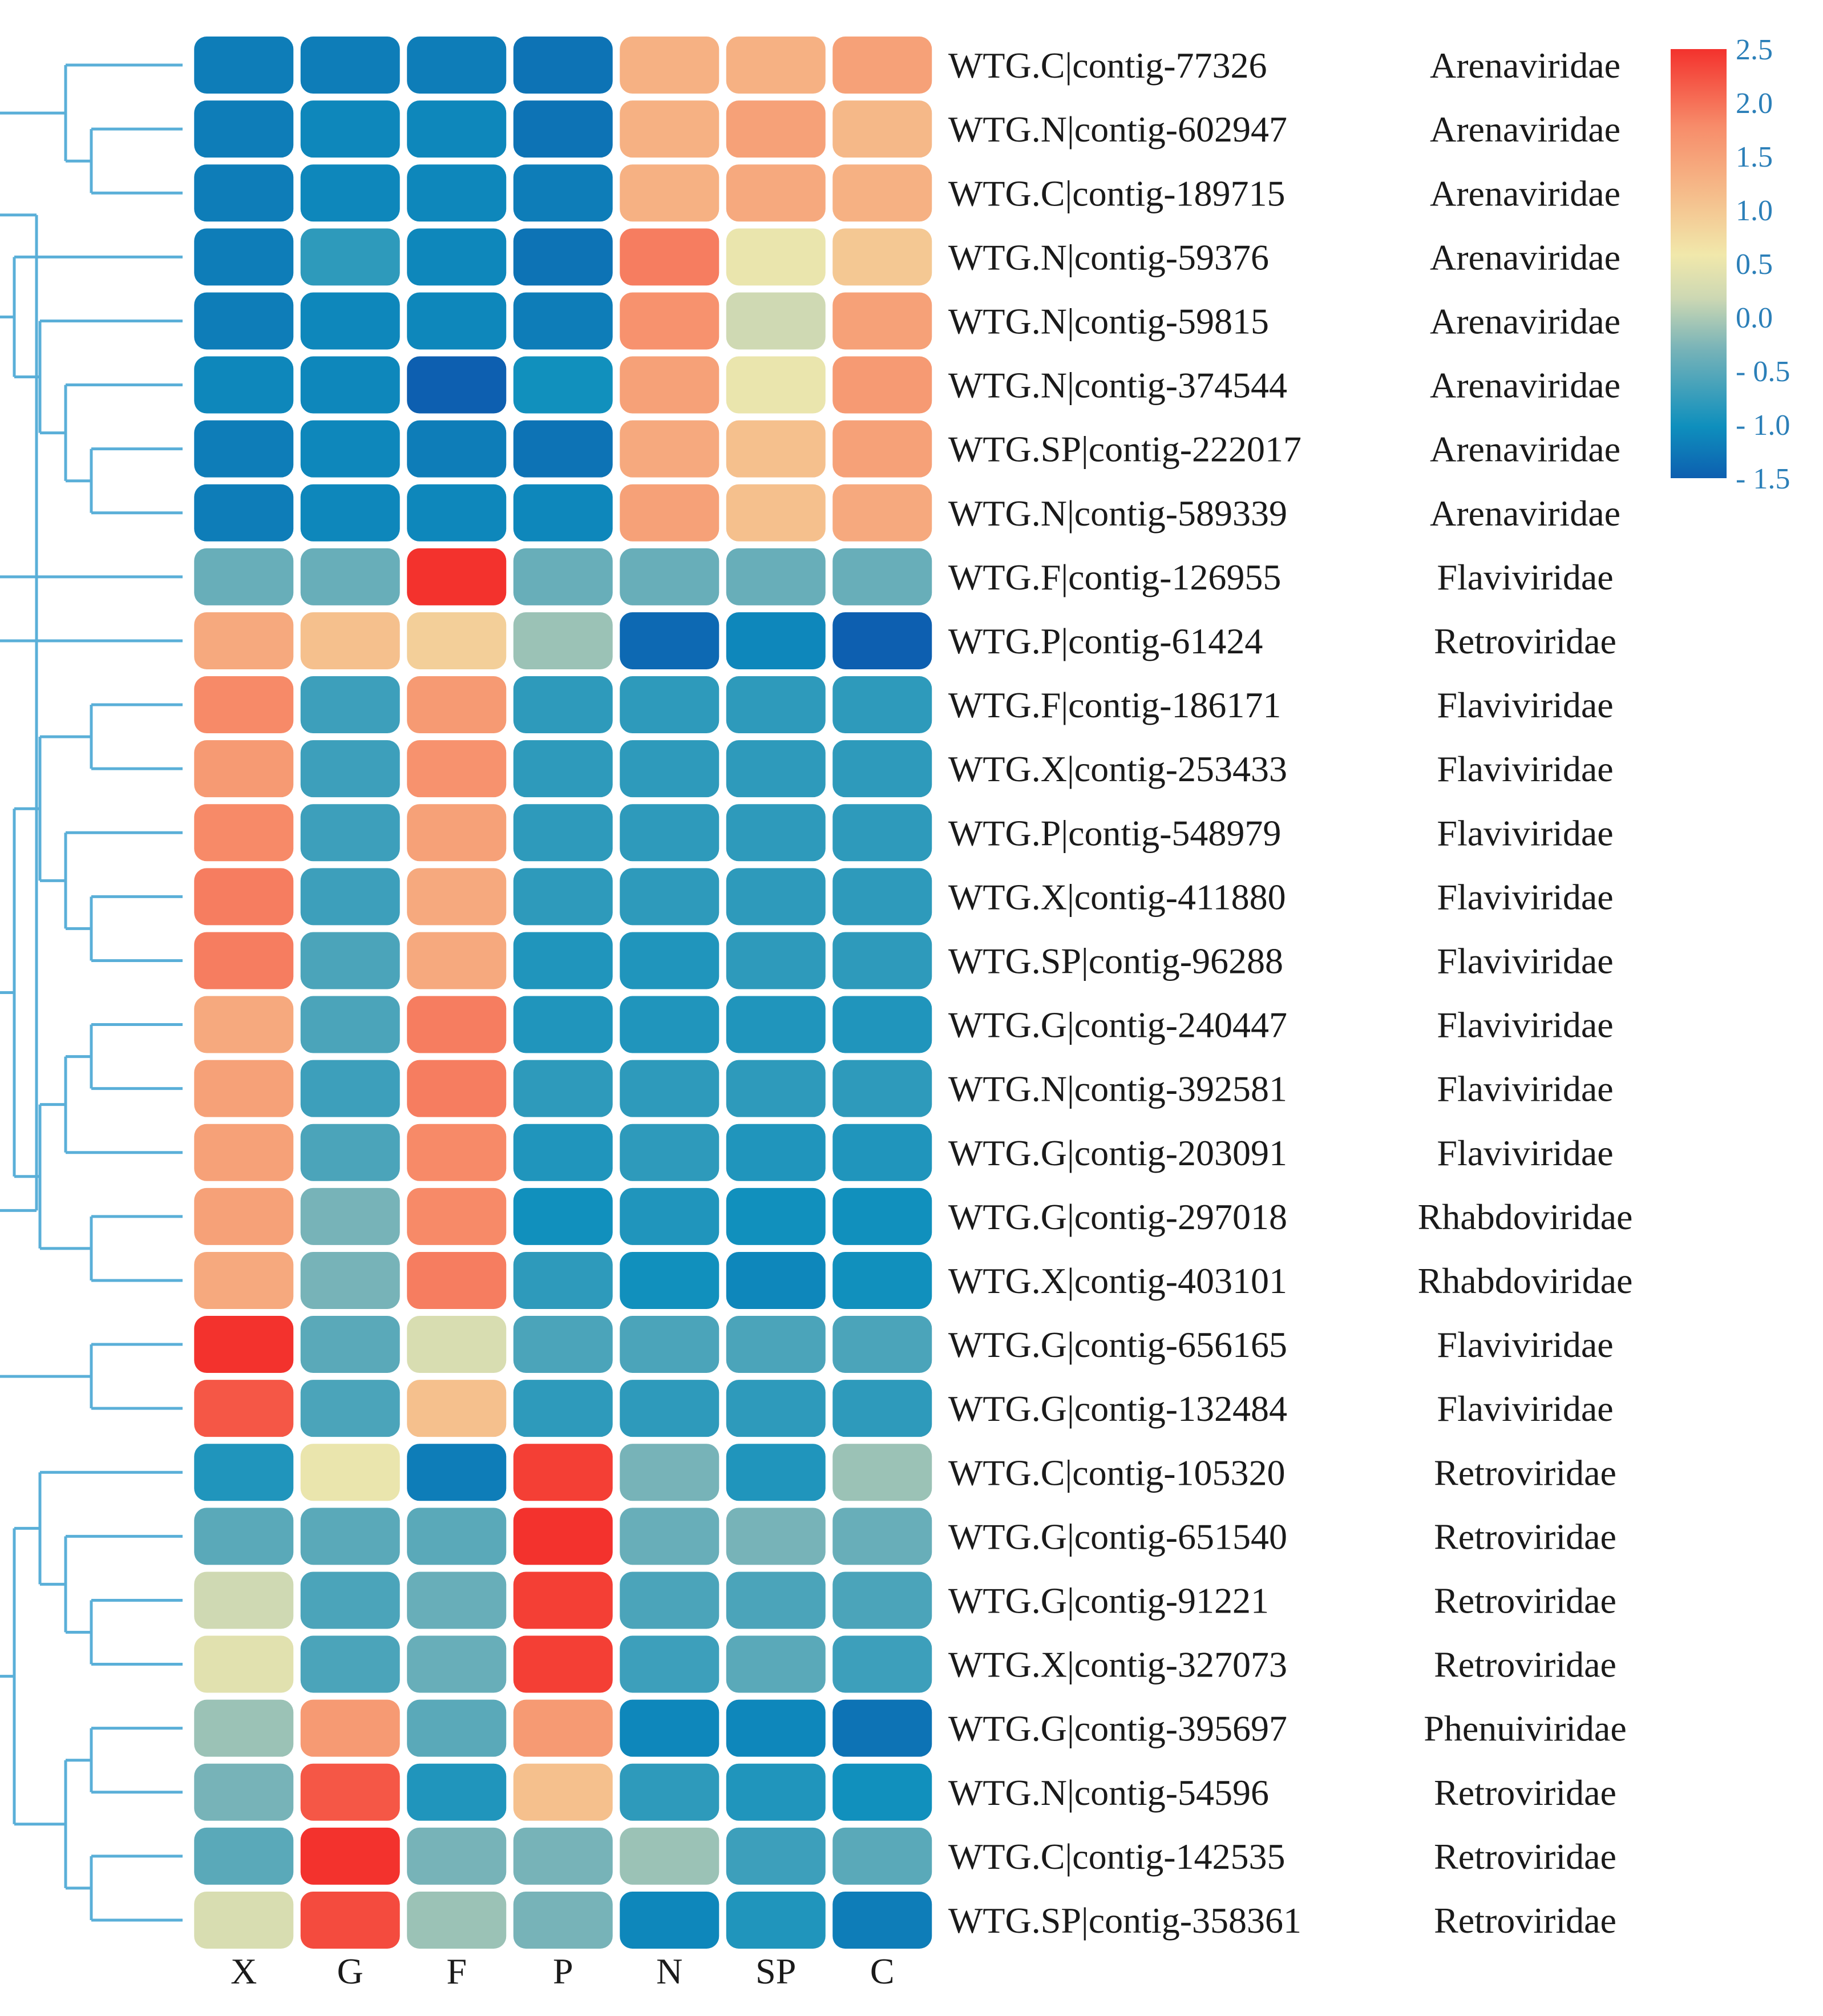  I want to click on row-label: WTG.G|contig-240447, so click(1117, 1025).